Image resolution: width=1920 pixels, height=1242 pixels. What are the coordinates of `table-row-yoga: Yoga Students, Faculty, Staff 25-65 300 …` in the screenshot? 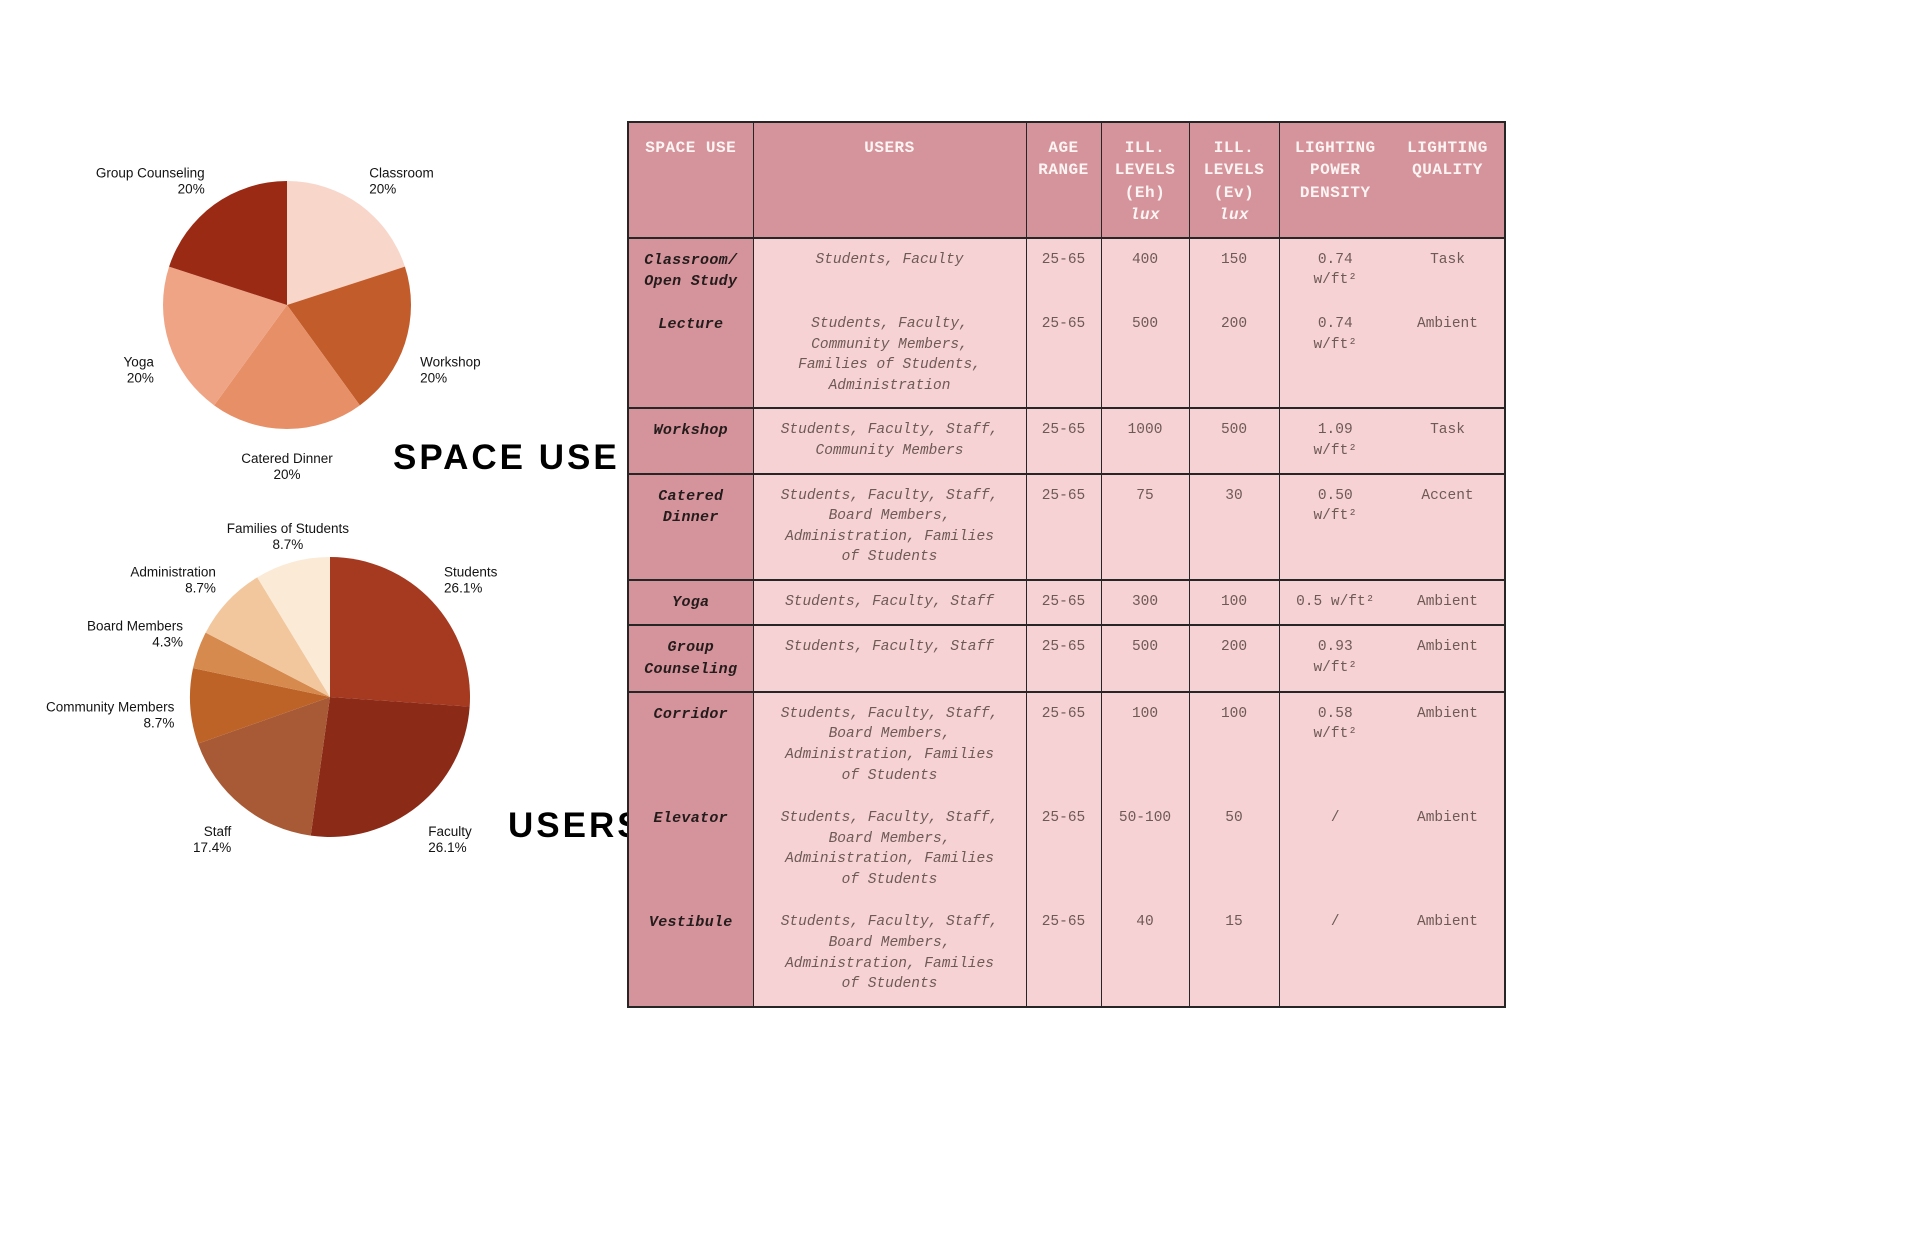 It's located at (1066, 603).